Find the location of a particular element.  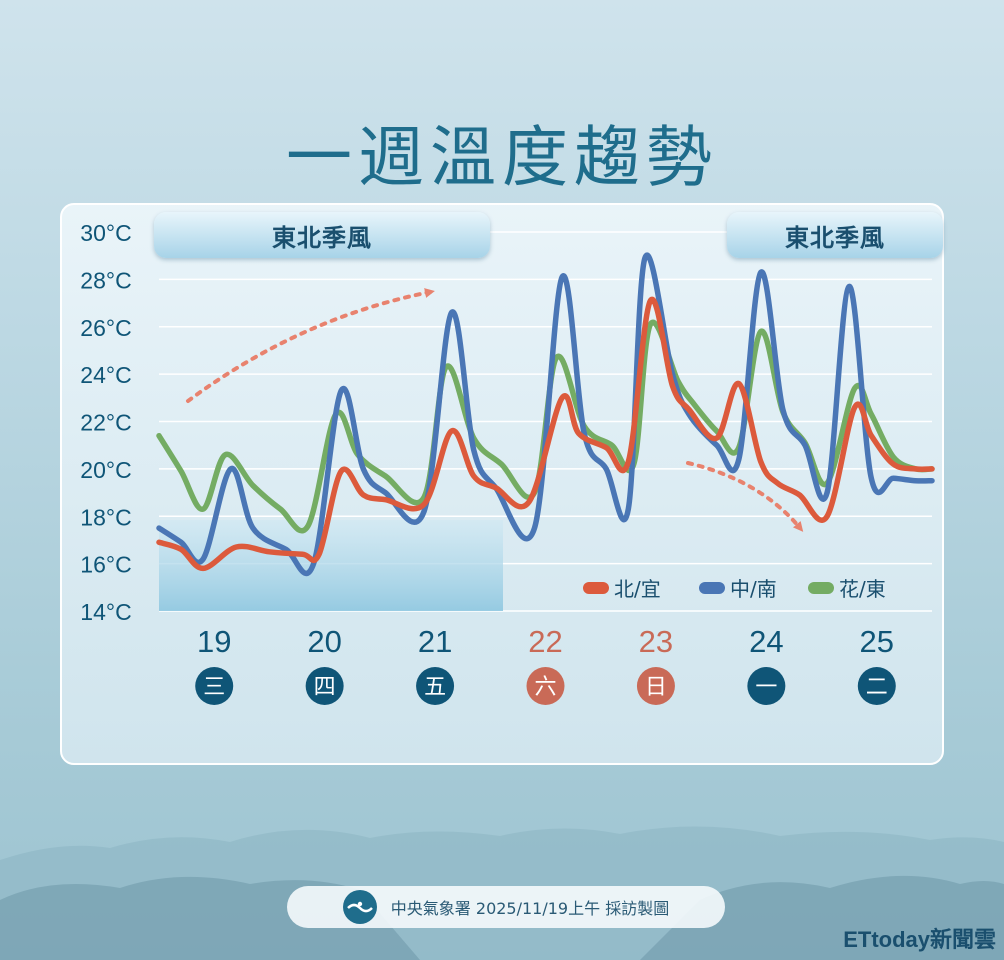

x-tick-date: 22 is located at coordinates (545, 641).